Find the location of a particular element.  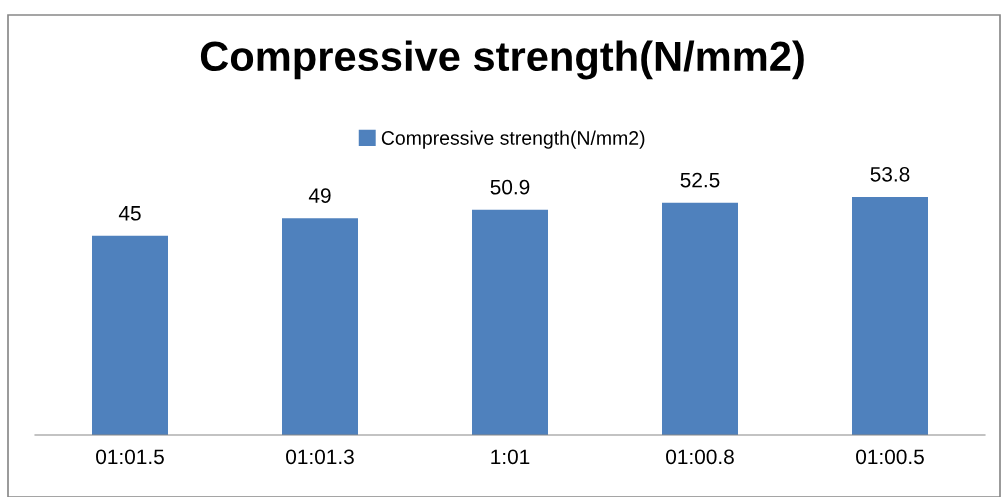

data-label: 50.9 is located at coordinates (510, 187).